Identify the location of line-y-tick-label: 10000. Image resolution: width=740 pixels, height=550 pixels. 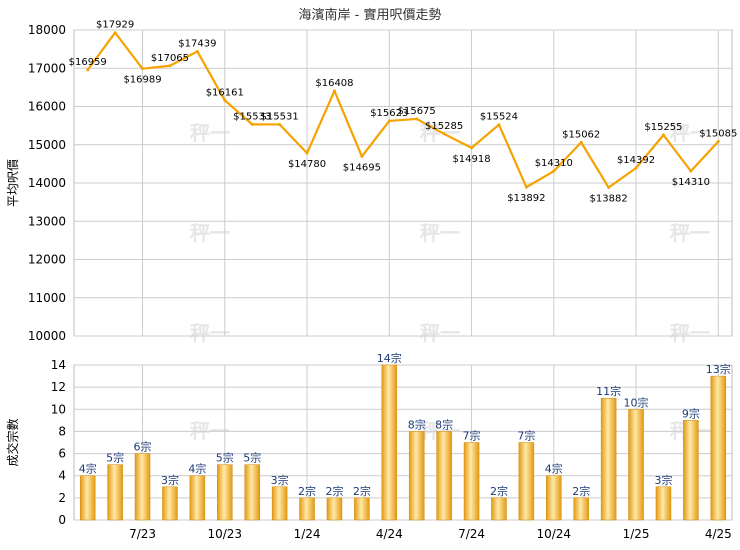
(47, 336).